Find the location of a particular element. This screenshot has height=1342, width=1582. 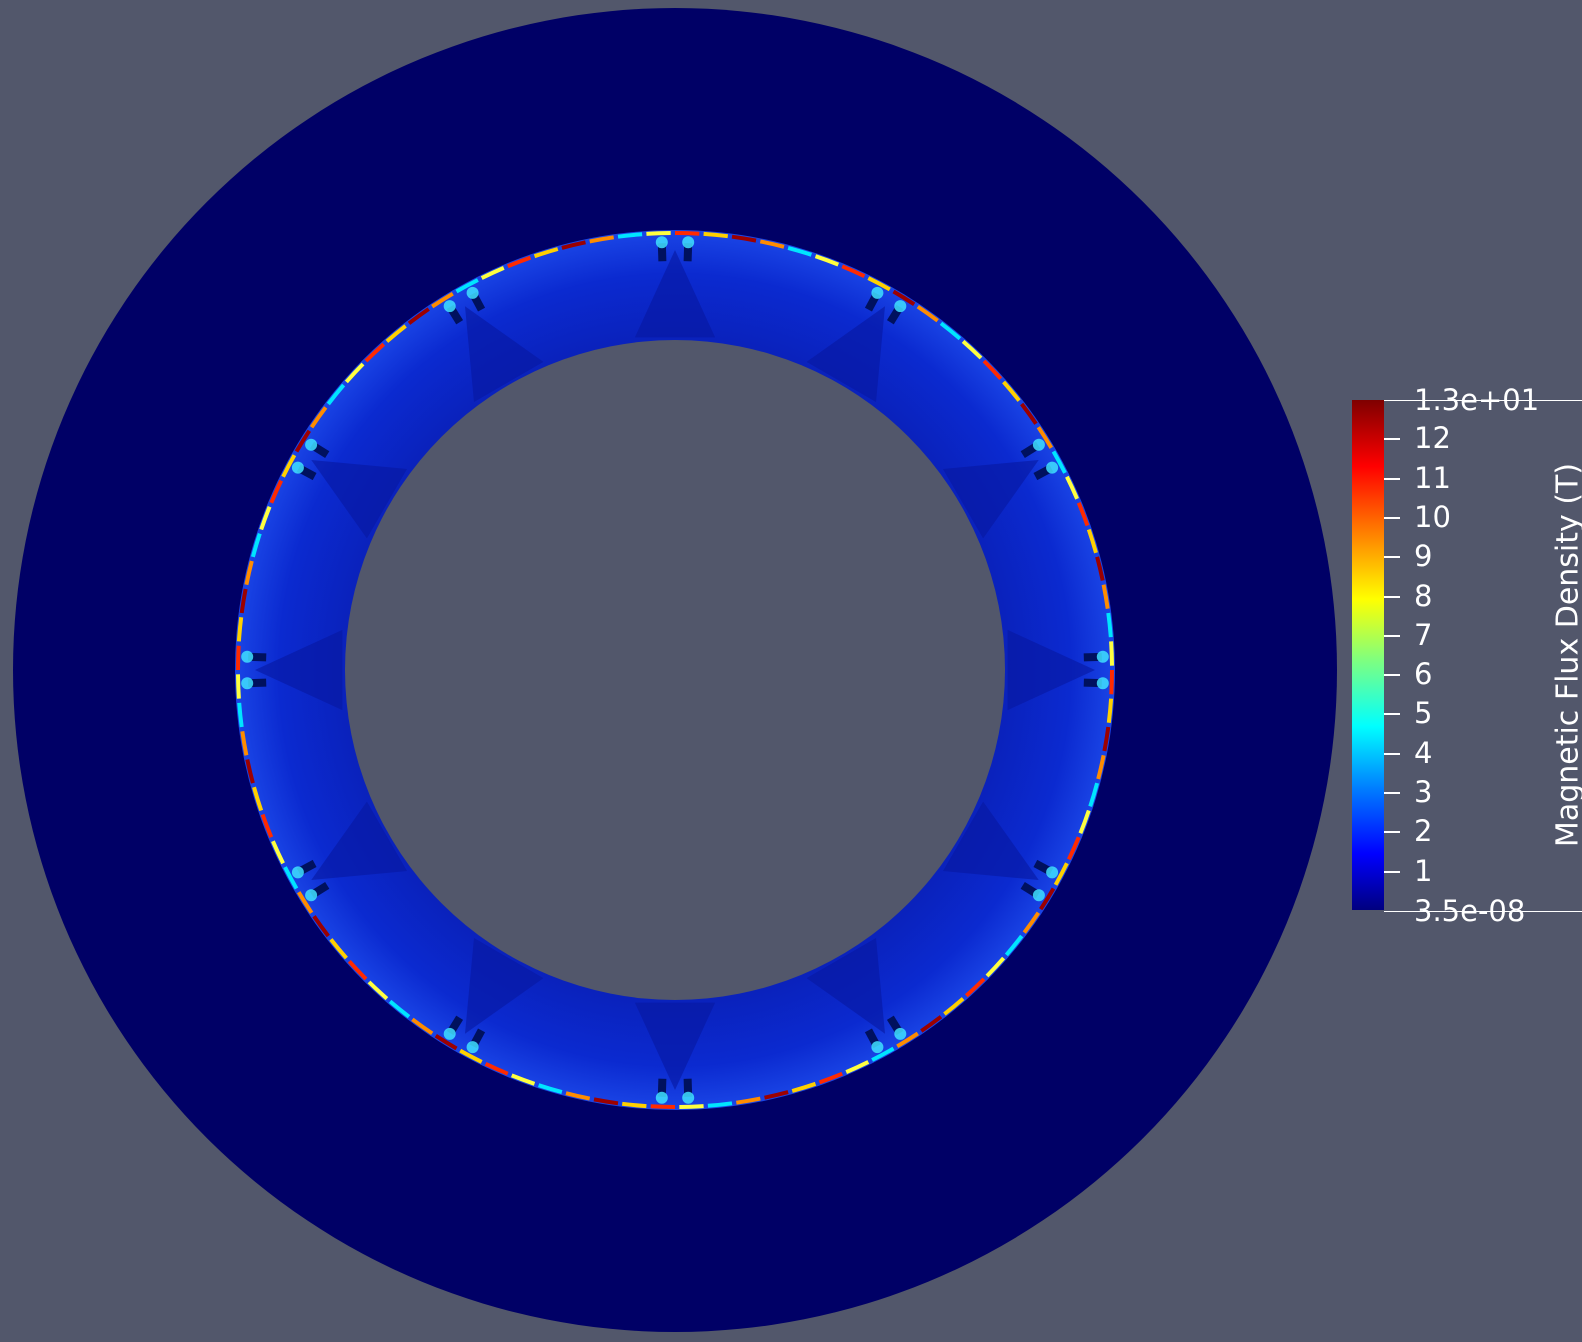

colorbar-min-line is located at coordinates (1483, 911).